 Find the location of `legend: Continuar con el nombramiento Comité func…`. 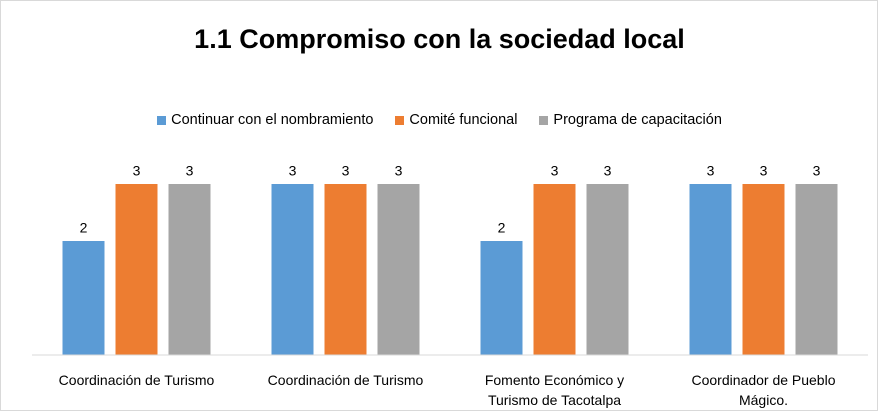

legend: Continuar con el nombramiento Comité func… is located at coordinates (439, 120).